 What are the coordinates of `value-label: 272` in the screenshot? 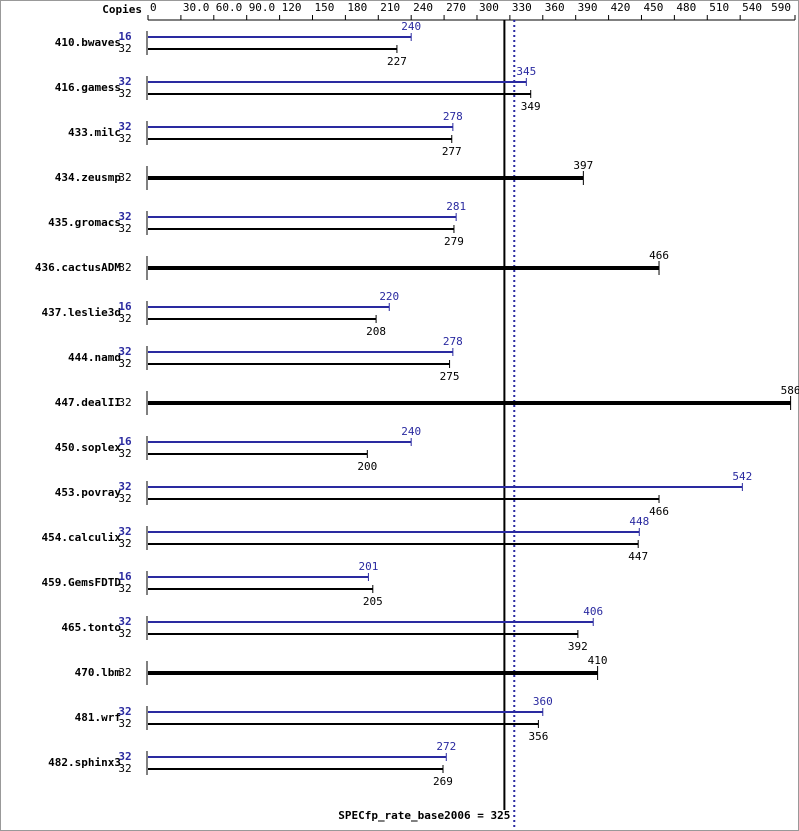 It's located at (446, 746).